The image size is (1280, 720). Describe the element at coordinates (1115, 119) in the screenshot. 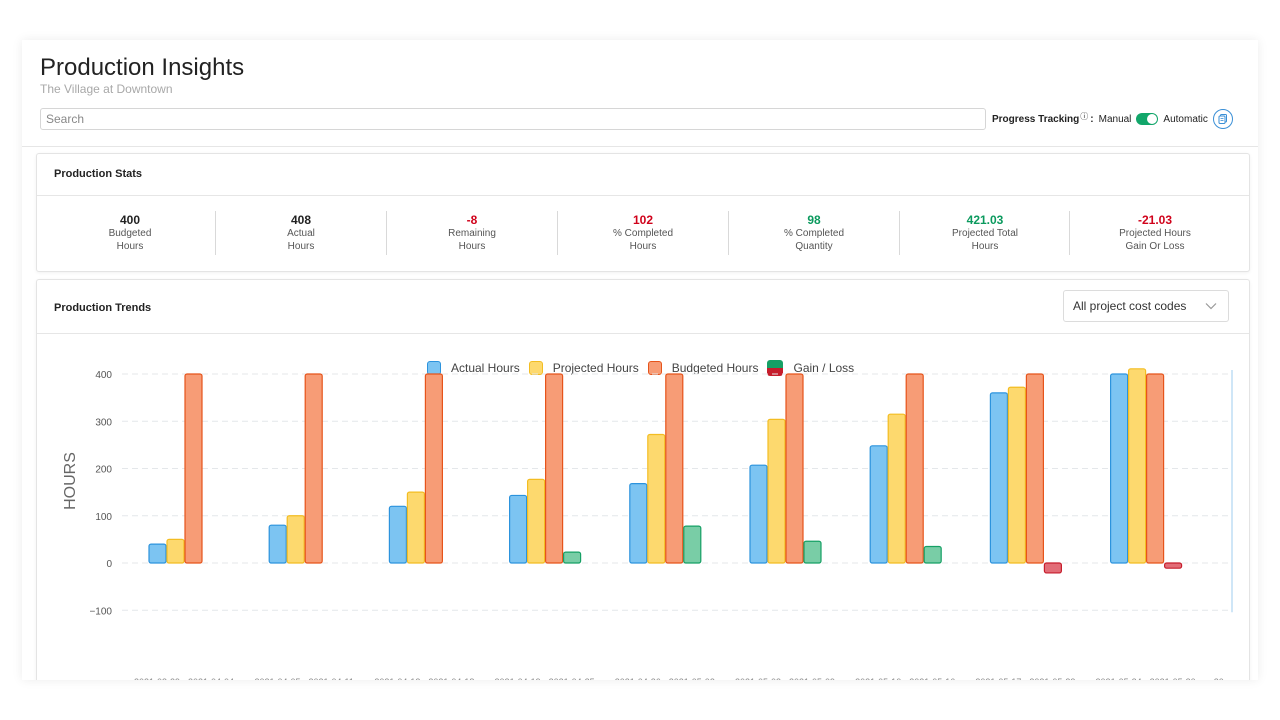

I see `manual-label: Manual` at that location.